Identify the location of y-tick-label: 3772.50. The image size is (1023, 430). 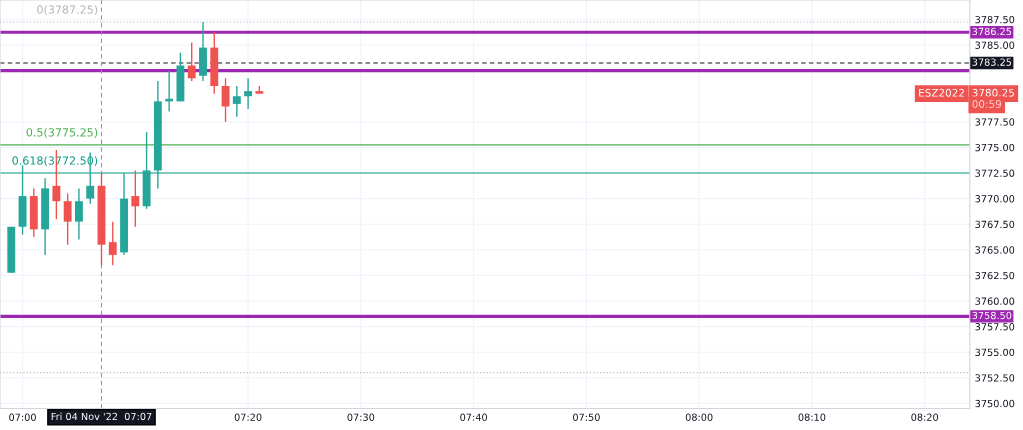
(995, 173).